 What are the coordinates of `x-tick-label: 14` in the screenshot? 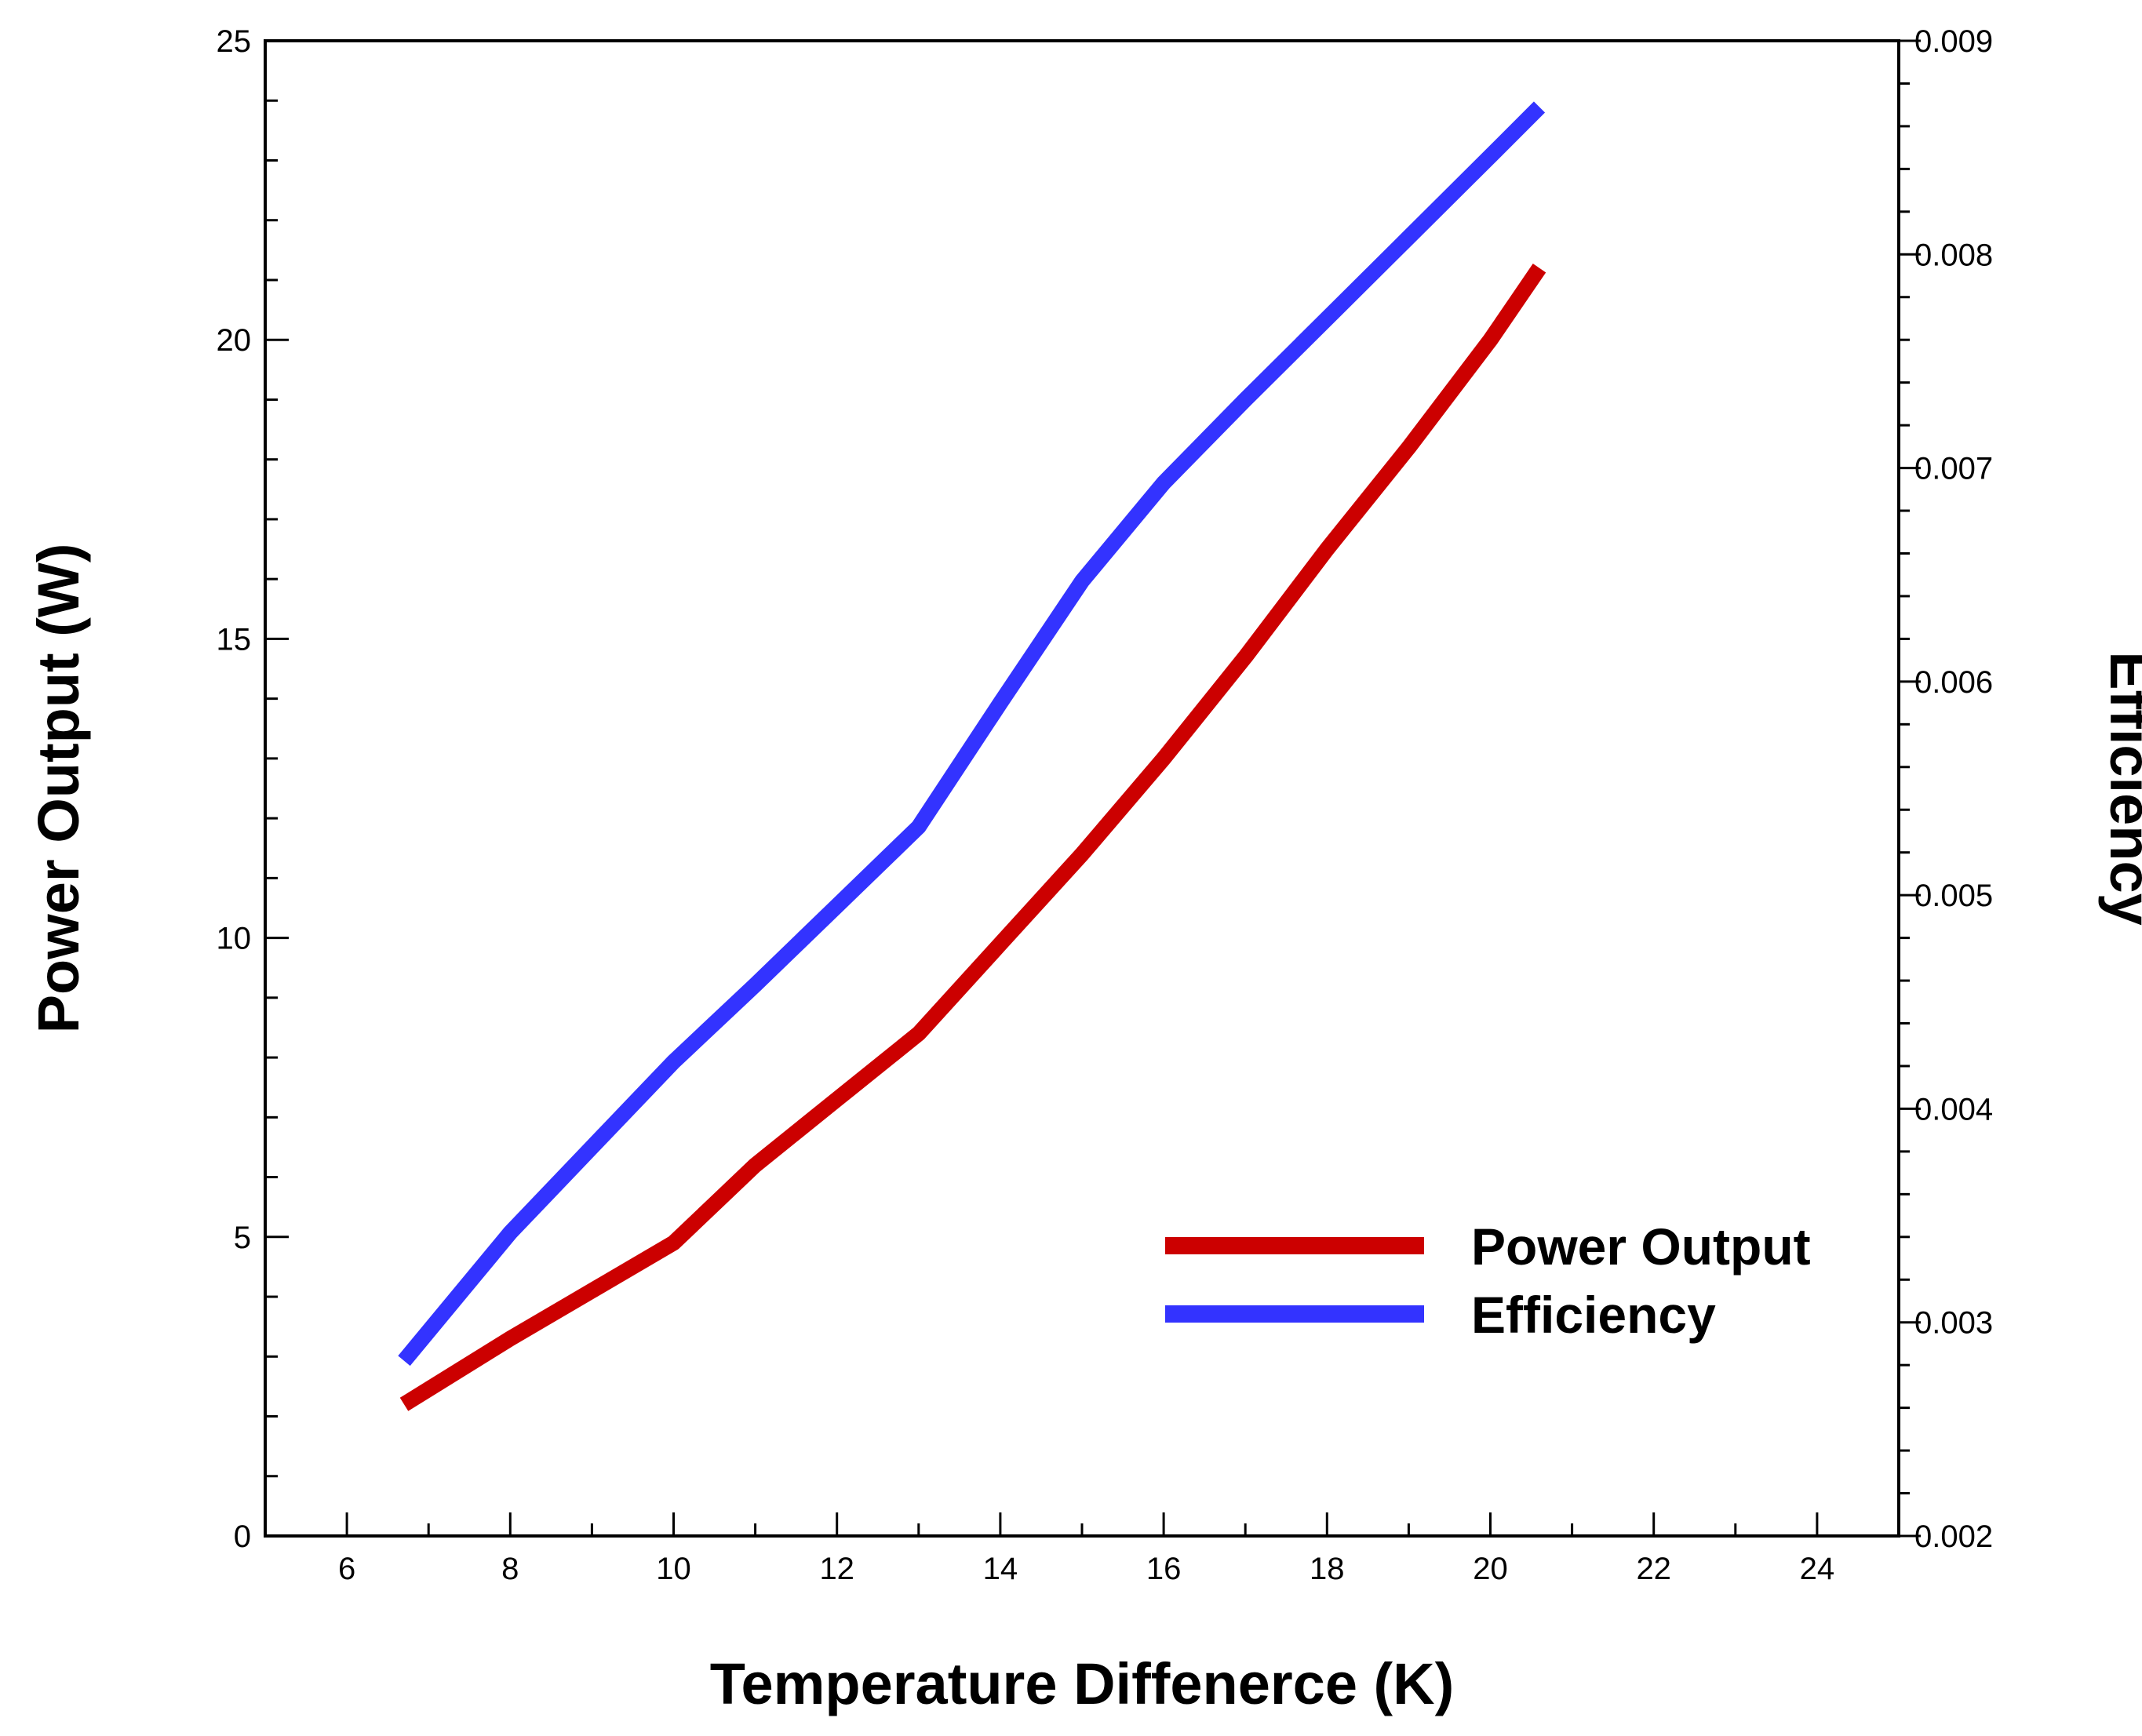 It's located at (1000, 1569).